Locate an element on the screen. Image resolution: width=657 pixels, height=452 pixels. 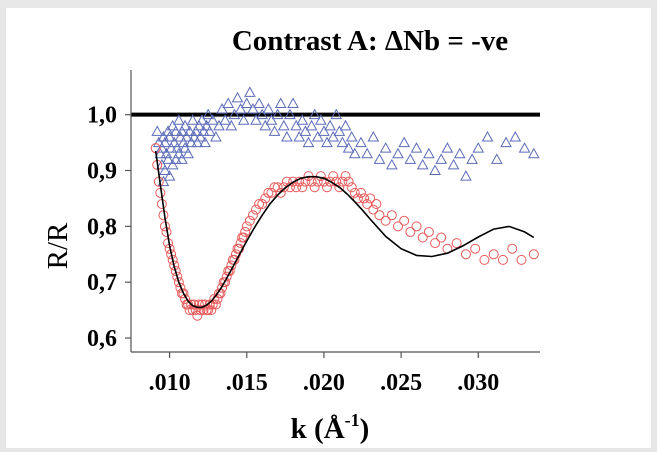
y-tick-label: 0,8 is located at coordinates (102, 227).